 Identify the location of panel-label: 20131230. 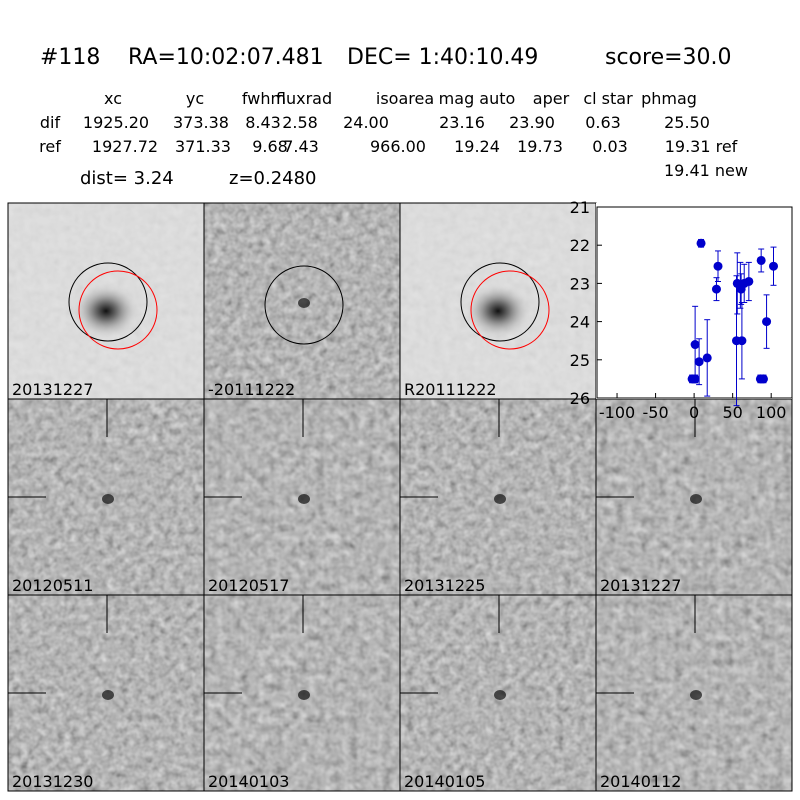
(52, 781).